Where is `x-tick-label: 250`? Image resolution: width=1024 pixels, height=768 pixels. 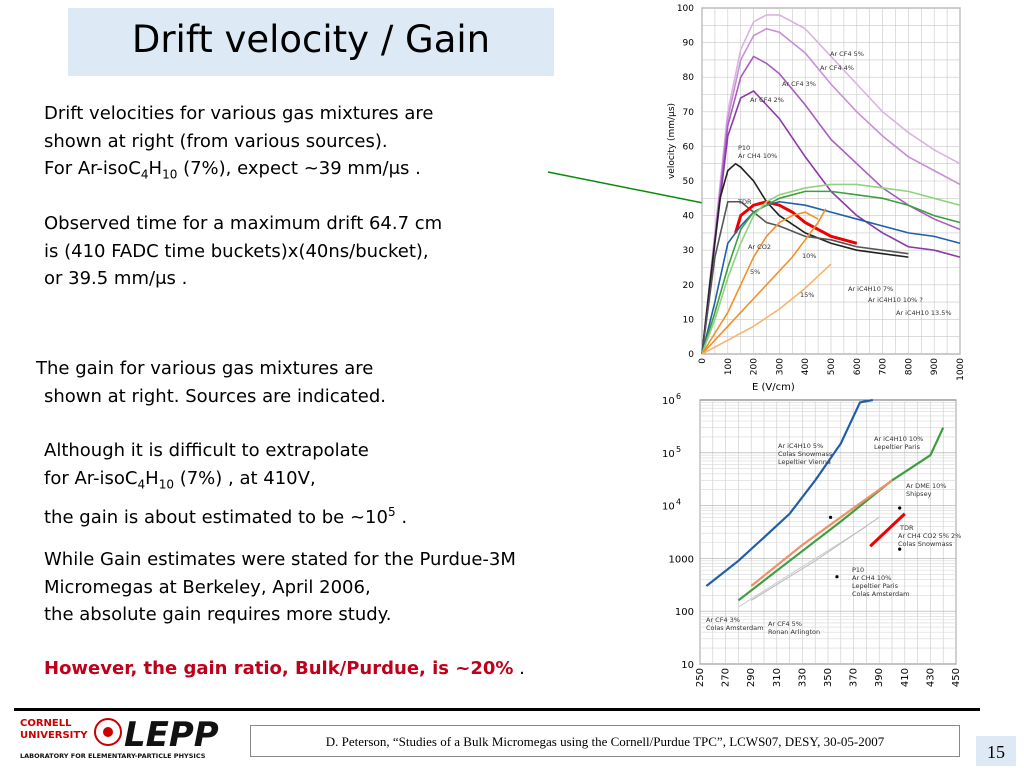
x-tick-label: 250 is located at coordinates (700, 677).